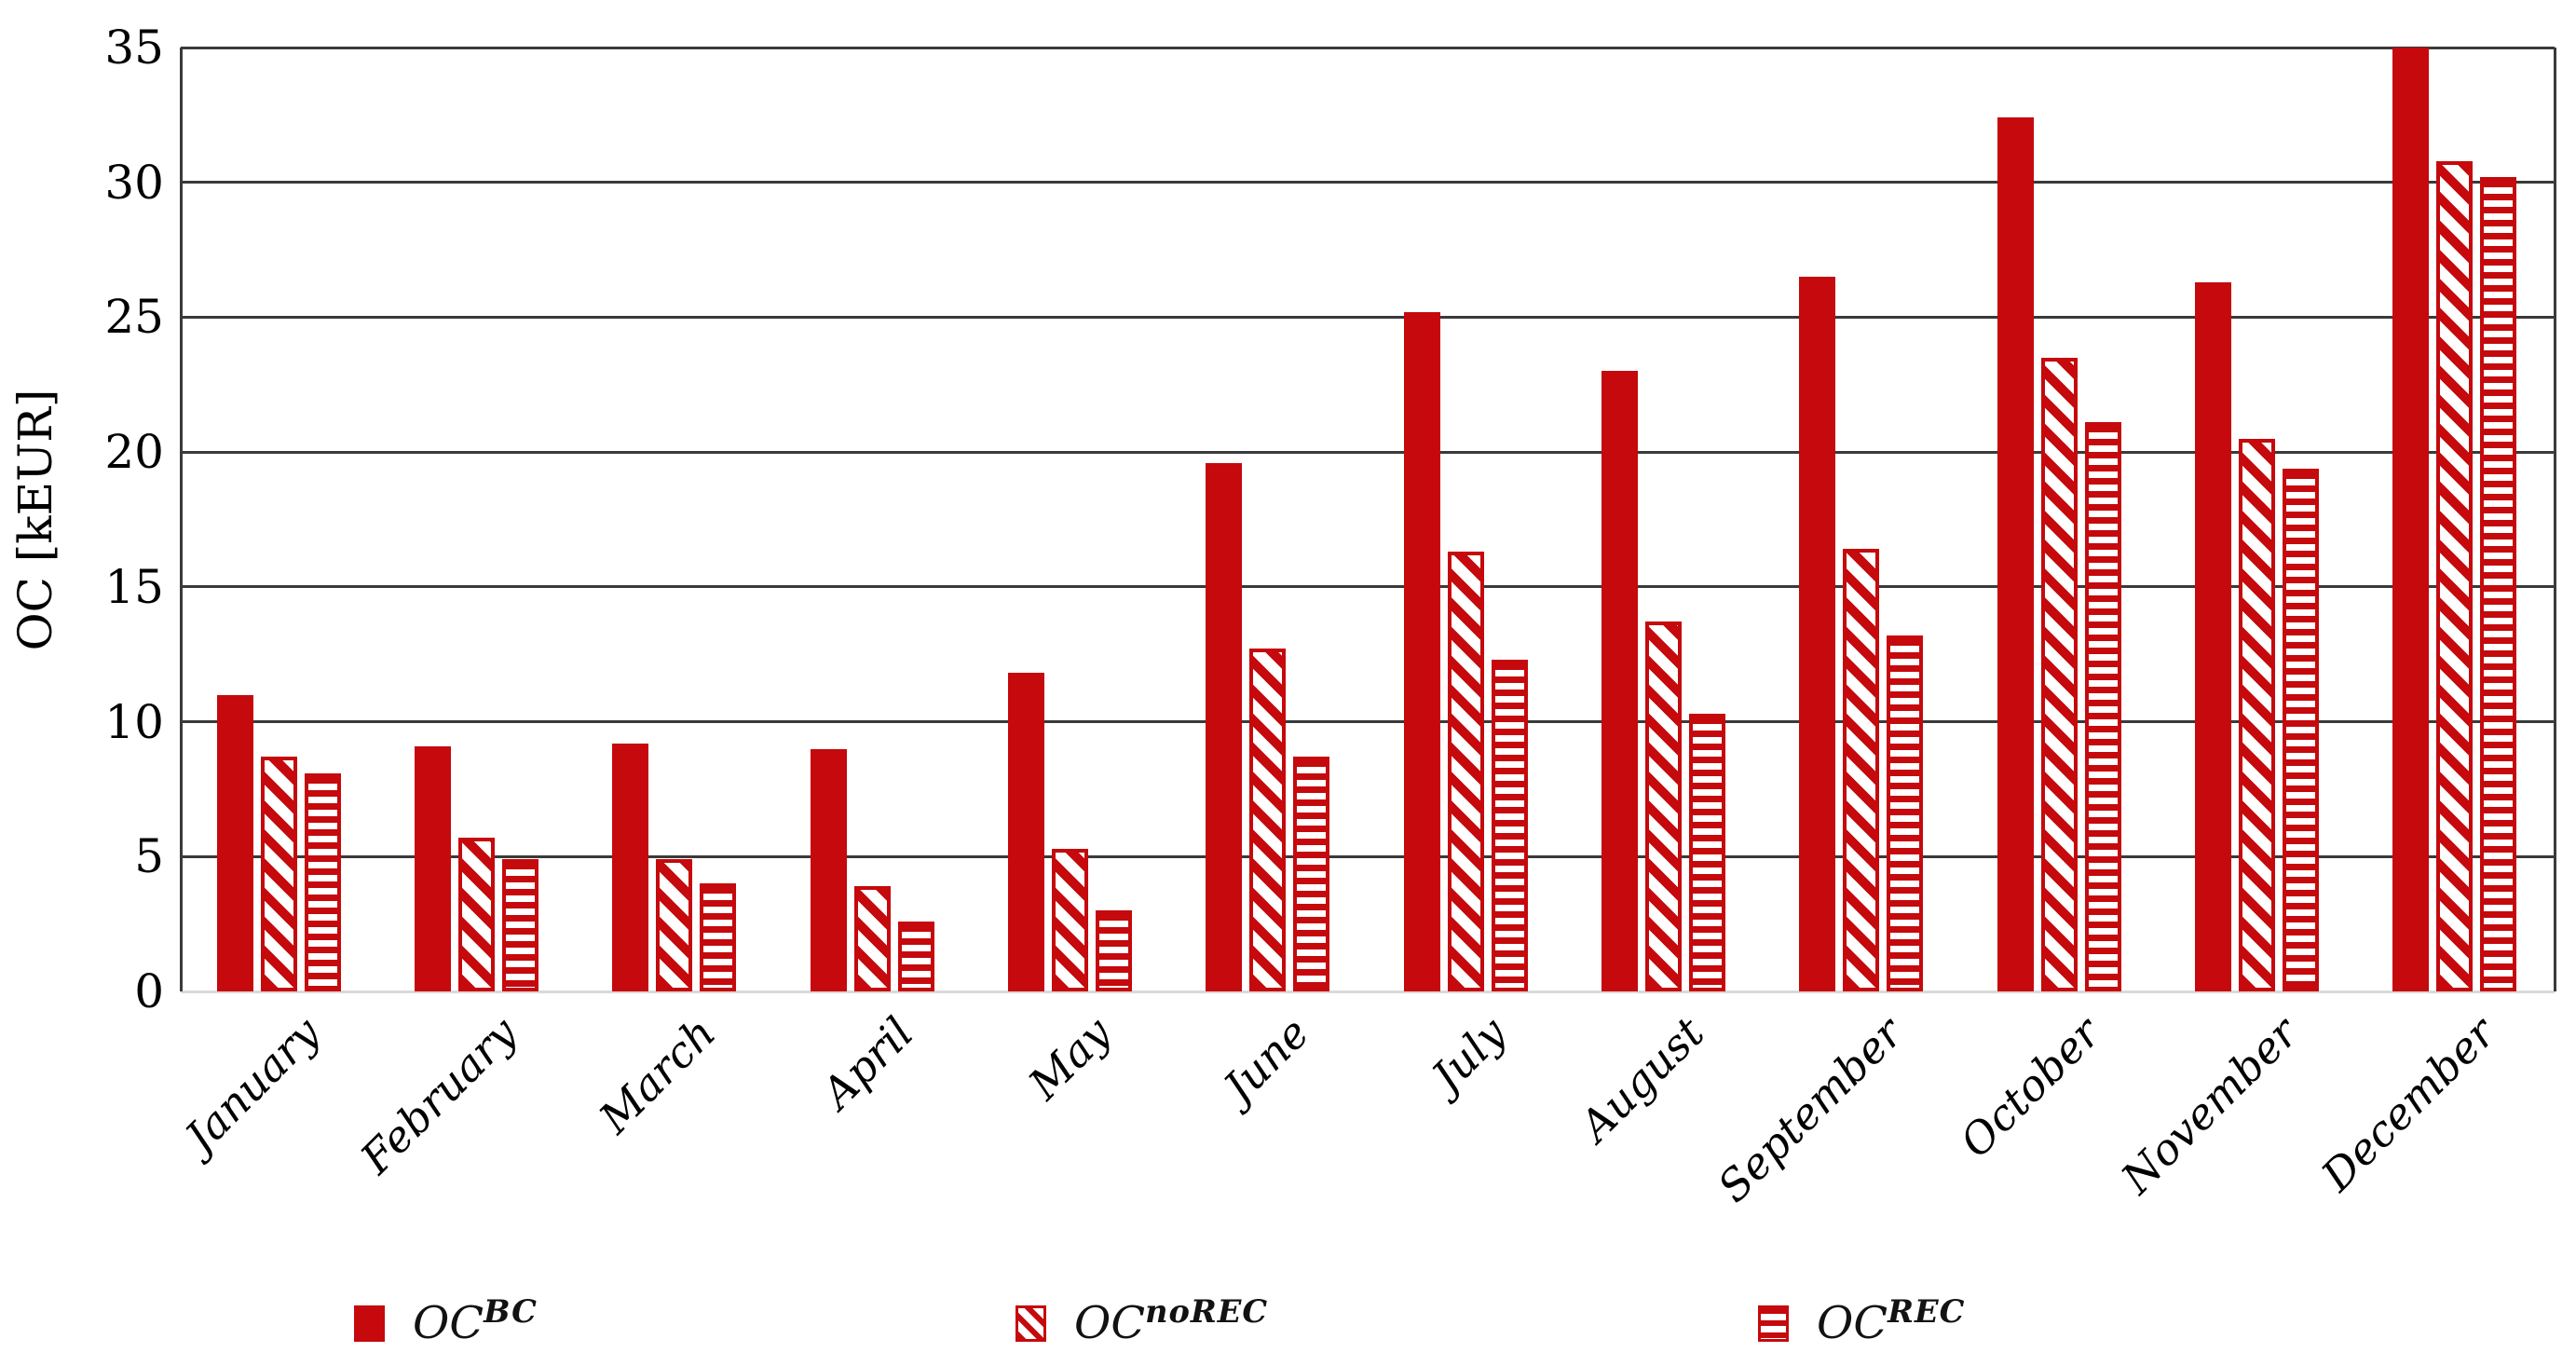 Image resolution: width=2576 pixels, height=1366 pixels. Describe the element at coordinates (674, 925) in the screenshot. I see `bar-oc-norec-march` at that location.